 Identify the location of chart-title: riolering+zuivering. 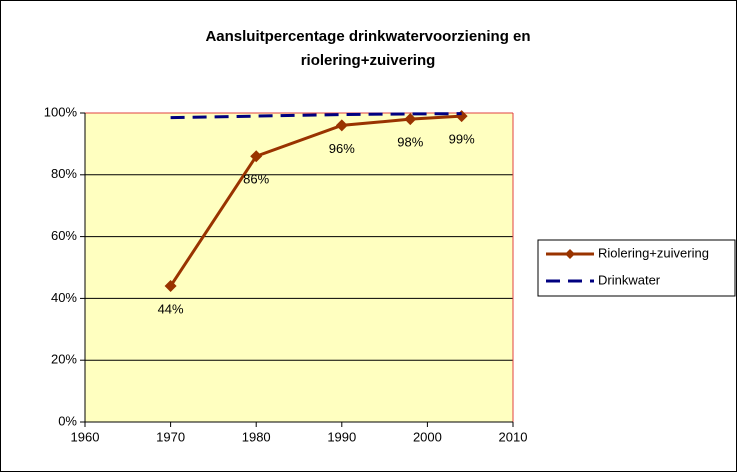
(368, 60).